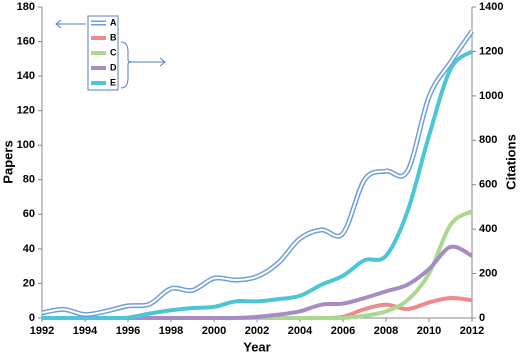 This screenshot has width=520, height=357. I want to click on x-tick-label: 2004, so click(300, 331).